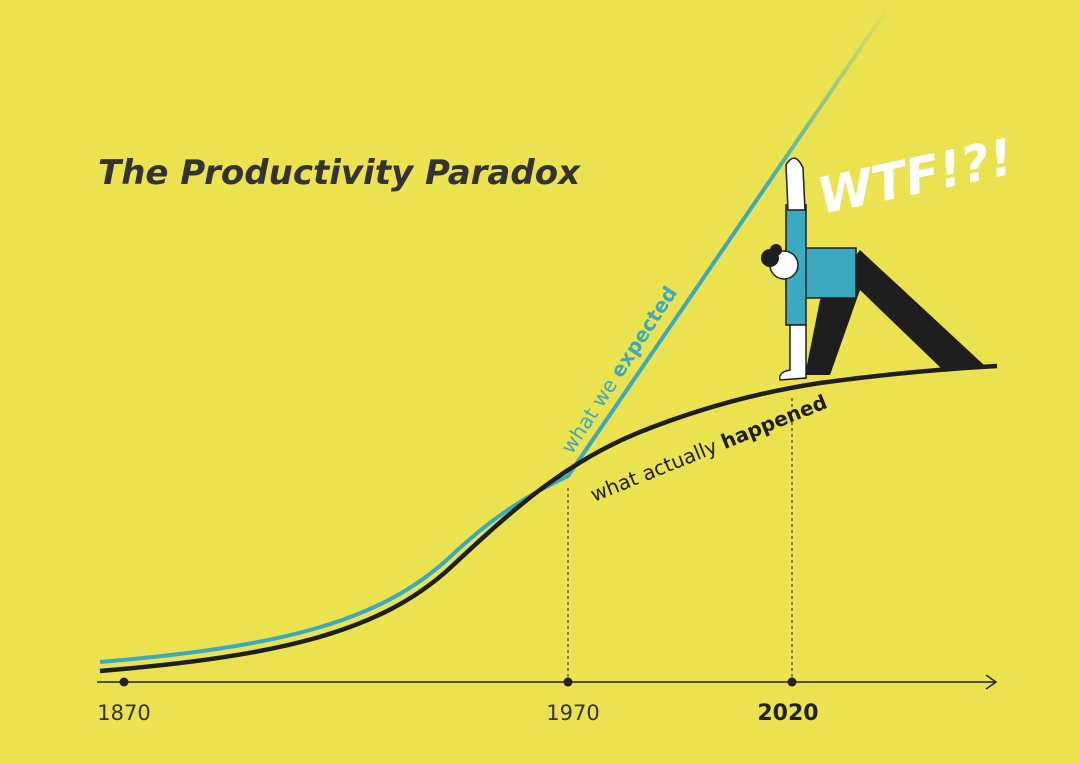  I want to click on axis-label: 2020, so click(787, 713).